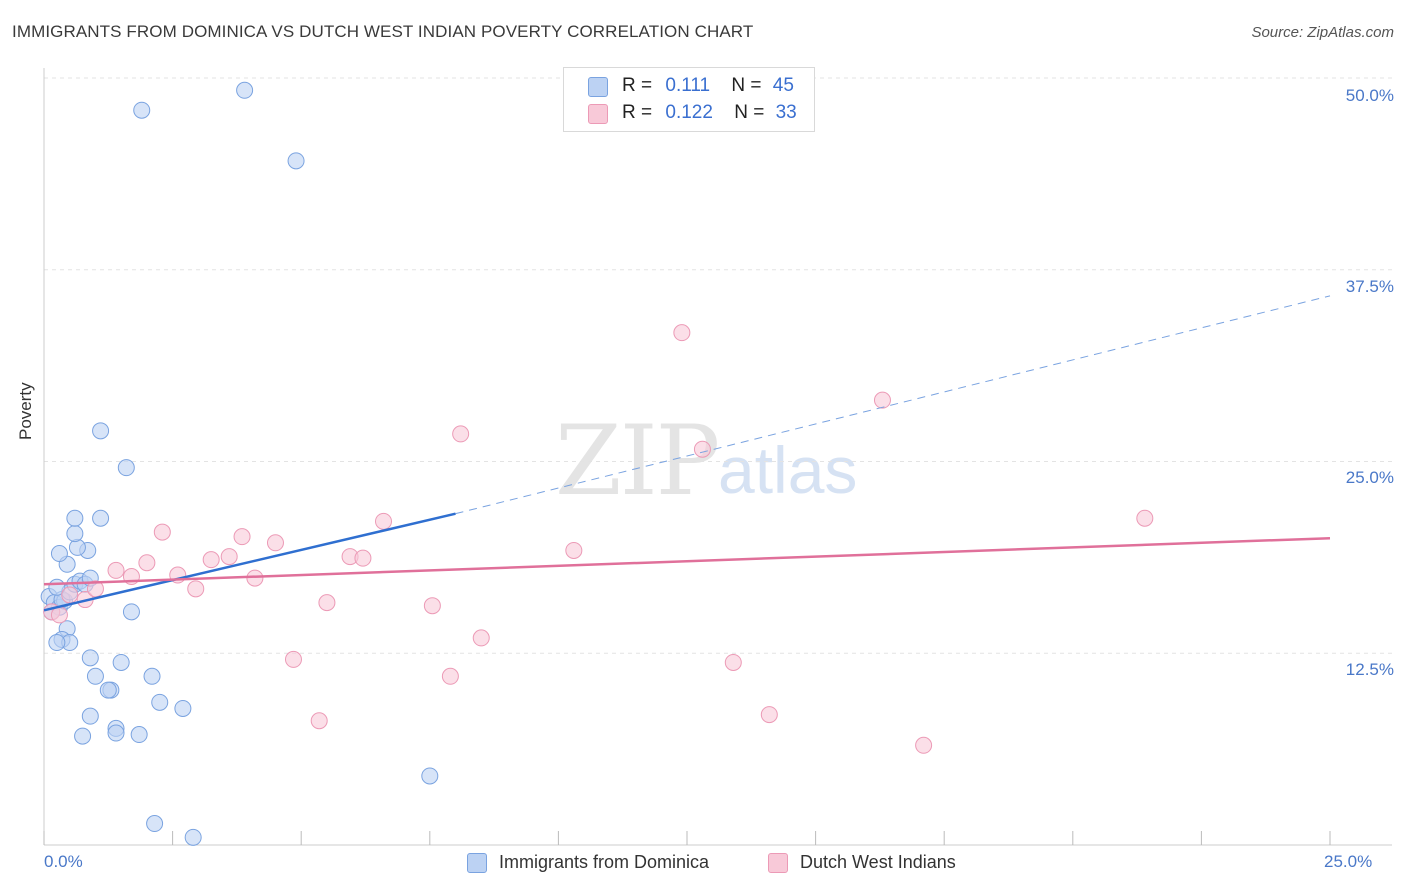 This screenshot has height=892, width=1406. Describe the element at coordinates (783, 85) in the screenshot. I see `n-value: 45` at that location.